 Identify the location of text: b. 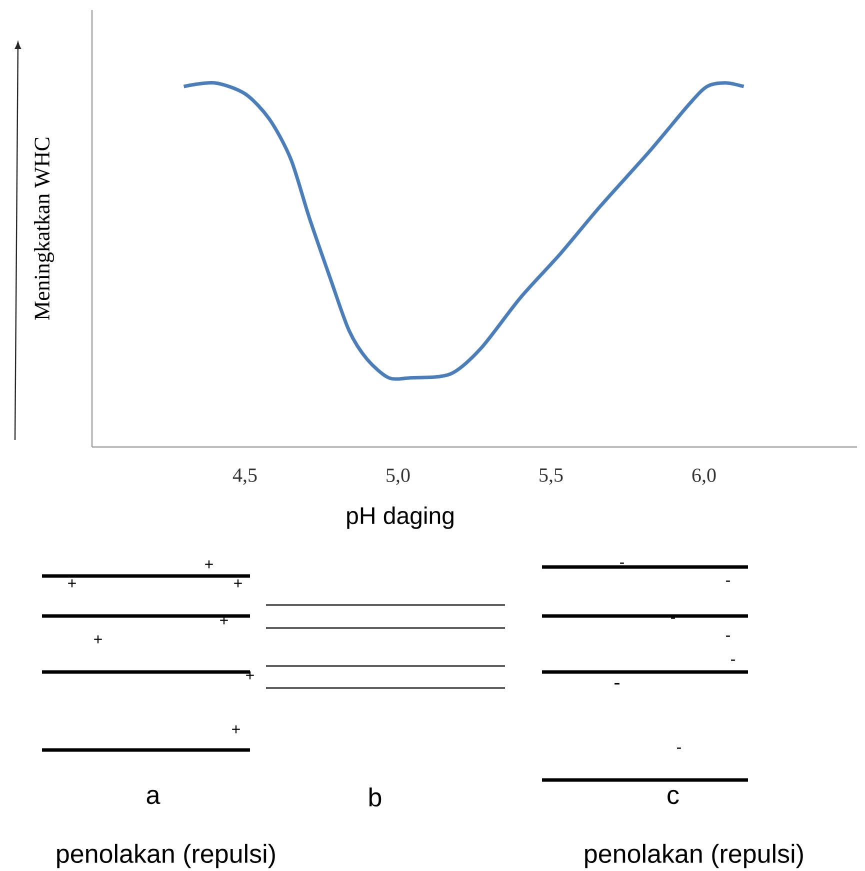
(375, 797).